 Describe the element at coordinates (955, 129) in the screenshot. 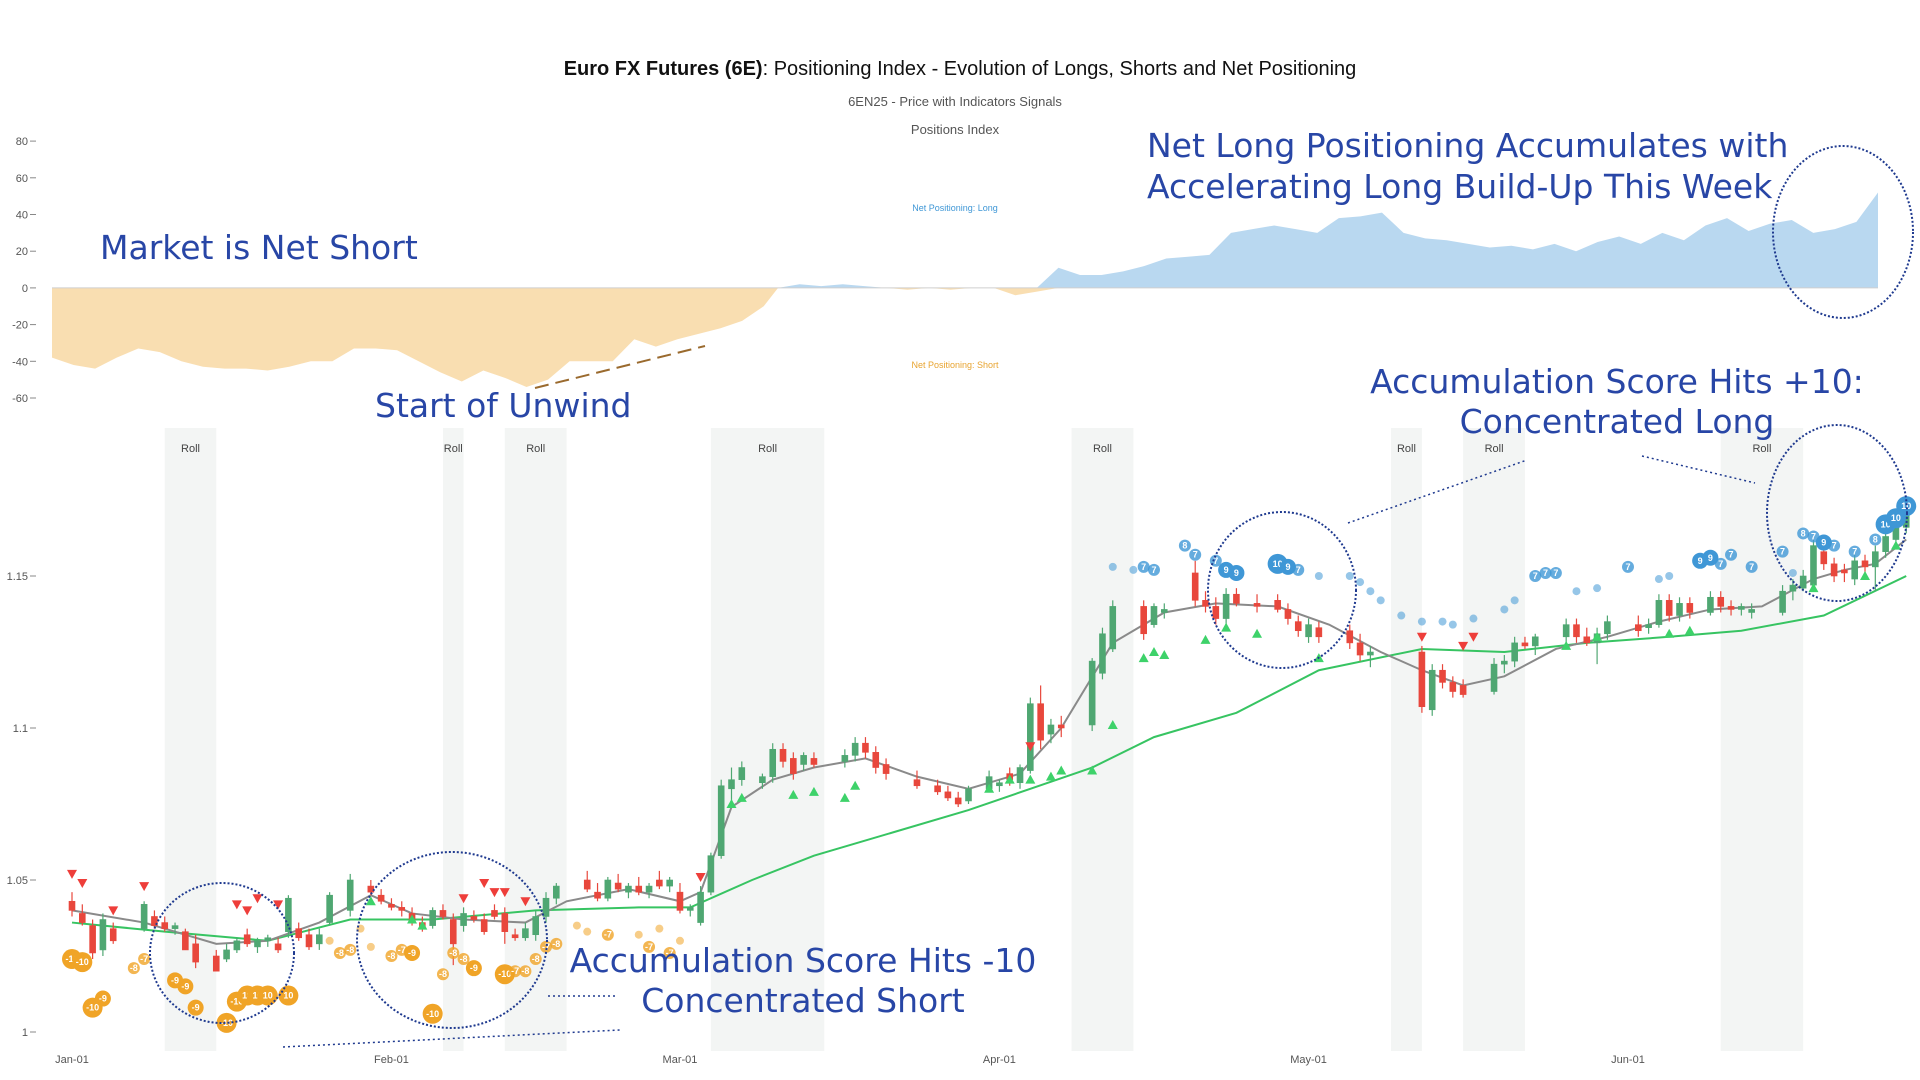

I see `positions-panel-title: Positions Index` at that location.